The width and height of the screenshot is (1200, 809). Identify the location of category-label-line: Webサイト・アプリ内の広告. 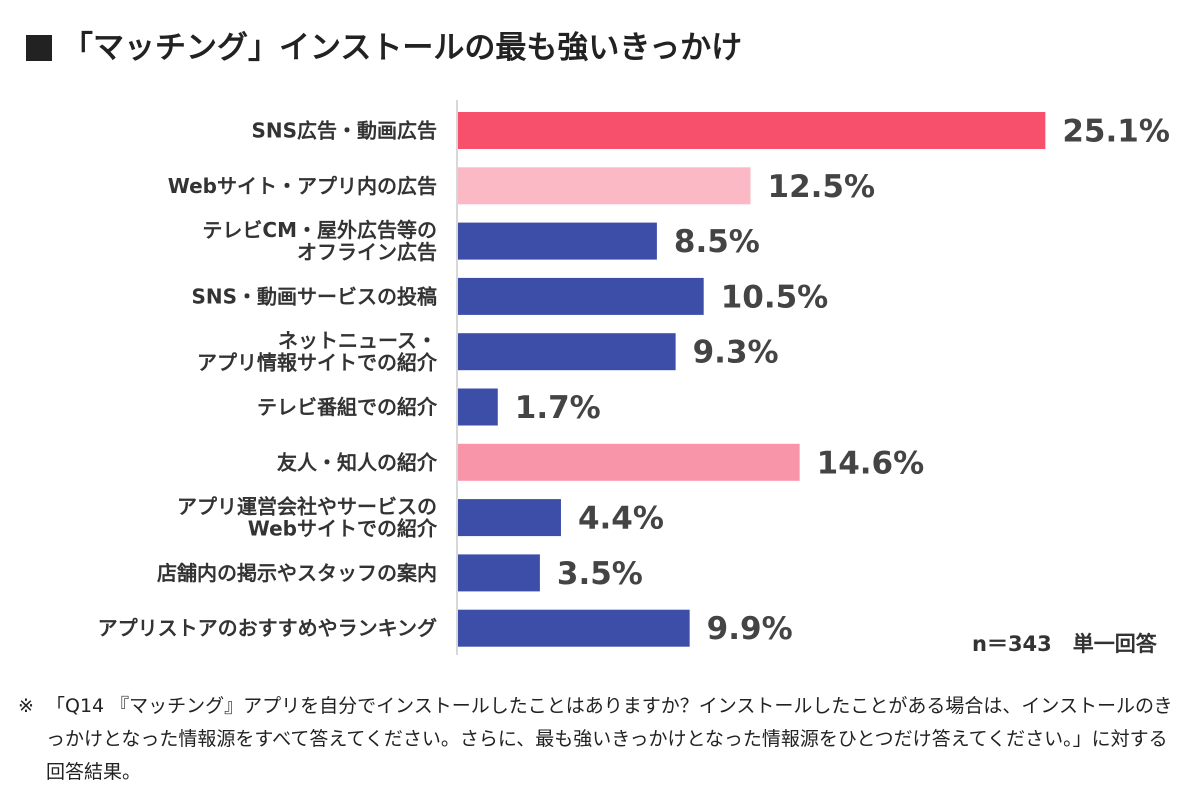
(302, 186).